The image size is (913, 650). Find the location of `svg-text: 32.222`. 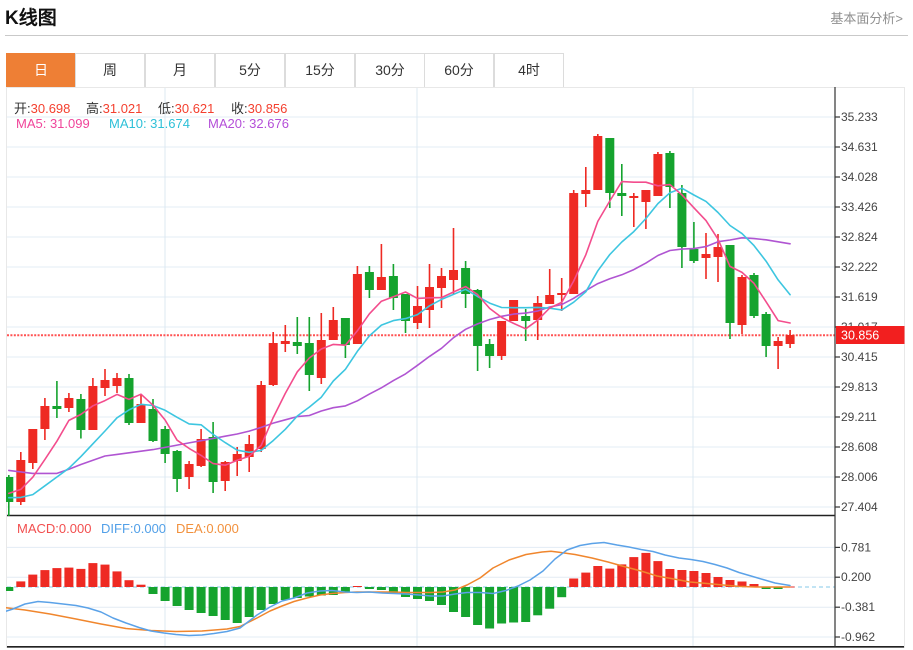

svg-text: 32.222 is located at coordinates (859, 267).